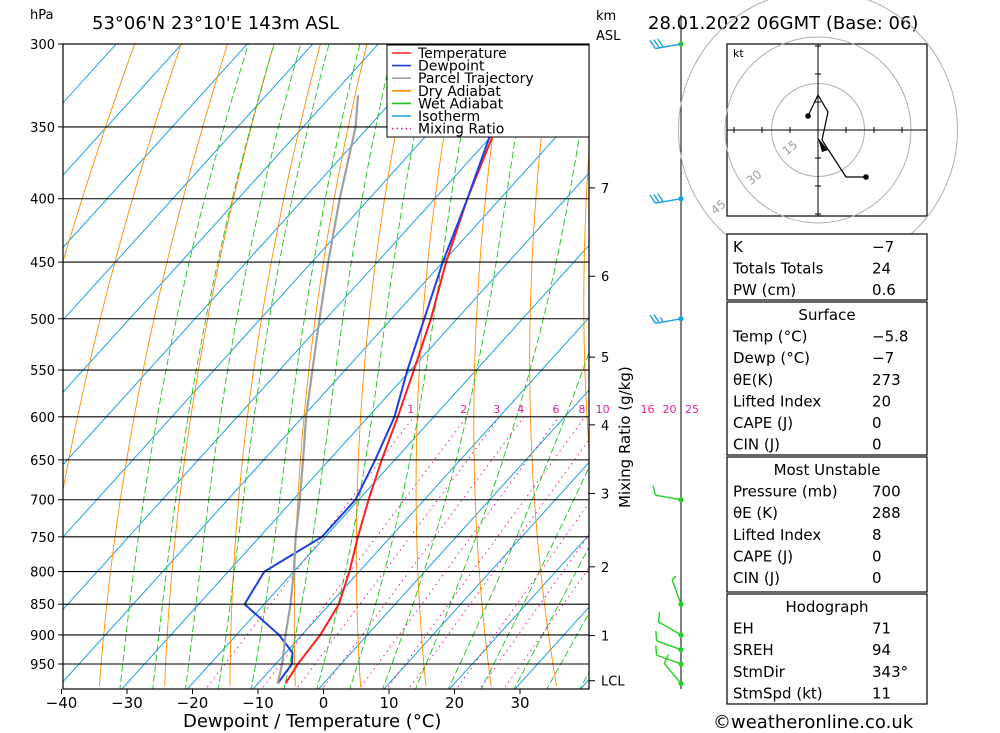  Describe the element at coordinates (556, 409) in the screenshot. I see `mixing-ratio-label: 6` at that location.